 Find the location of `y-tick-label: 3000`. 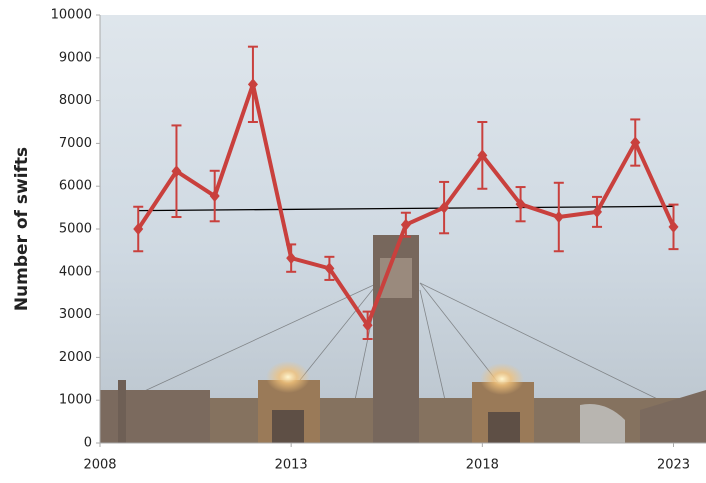

y-tick-label: 3000 is located at coordinates (75, 314).